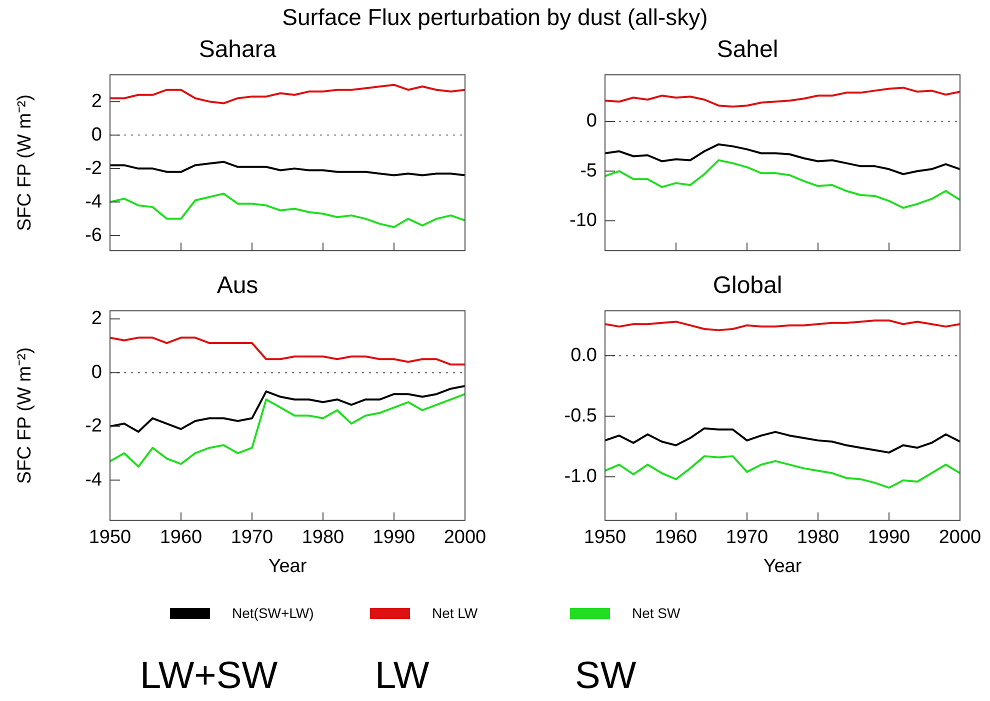  I want to click on y-tick-label: -0.5, so click(580, 415).